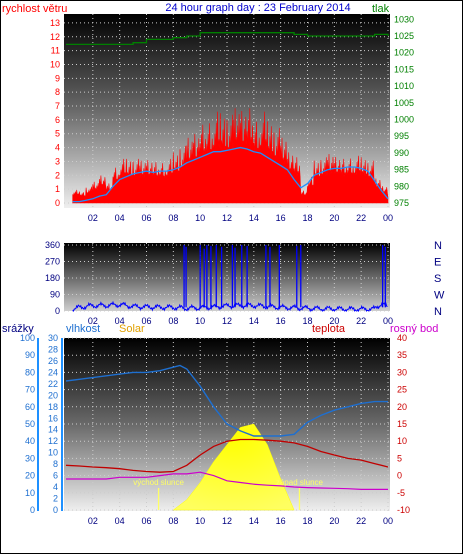 The width and height of the screenshot is (464, 560). Describe the element at coordinates (53, 349) in the screenshot. I see `humidity-y-tick-label: 28` at that location.